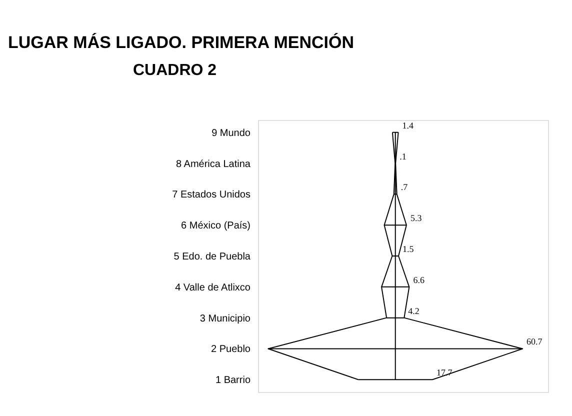  What do you see at coordinates (175, 70) in the screenshot?
I see `text: CUADRO 2` at bounding box center [175, 70].